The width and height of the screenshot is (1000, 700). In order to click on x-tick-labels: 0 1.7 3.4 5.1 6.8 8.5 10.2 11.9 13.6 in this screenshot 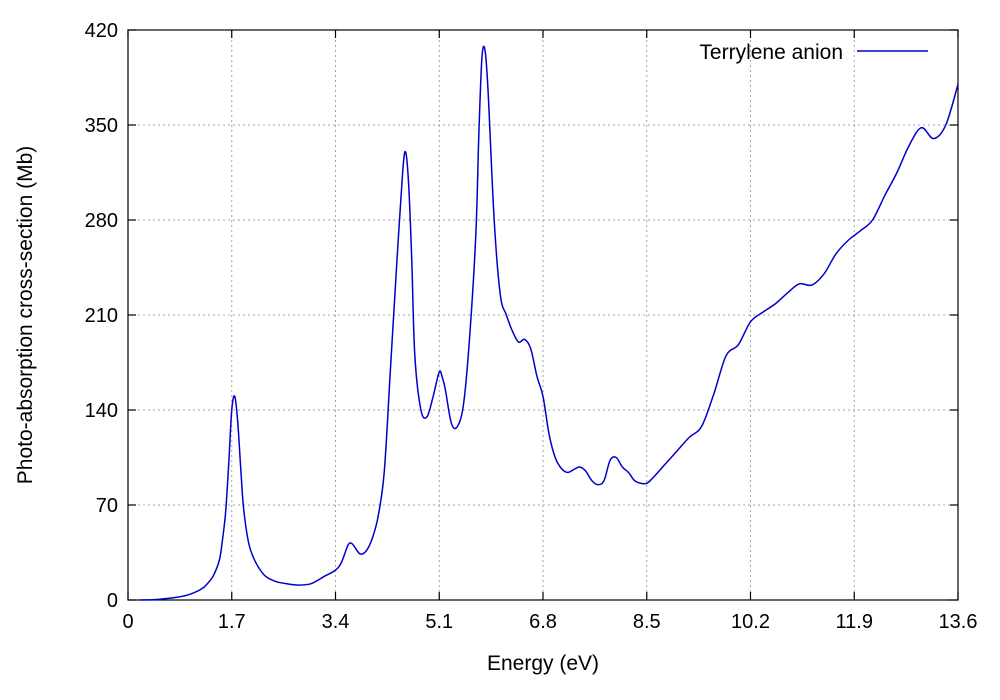, I will do `click(549, 622)`.